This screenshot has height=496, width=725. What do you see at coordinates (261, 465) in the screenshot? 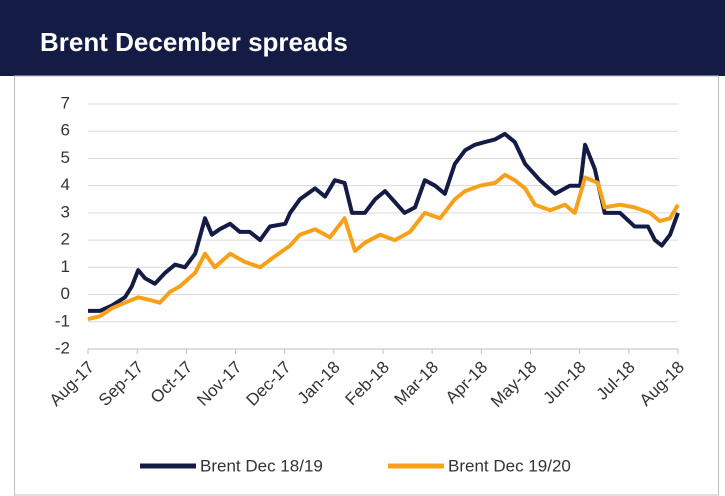
I see `legend-label: Brent Dec 18/19` at bounding box center [261, 465].